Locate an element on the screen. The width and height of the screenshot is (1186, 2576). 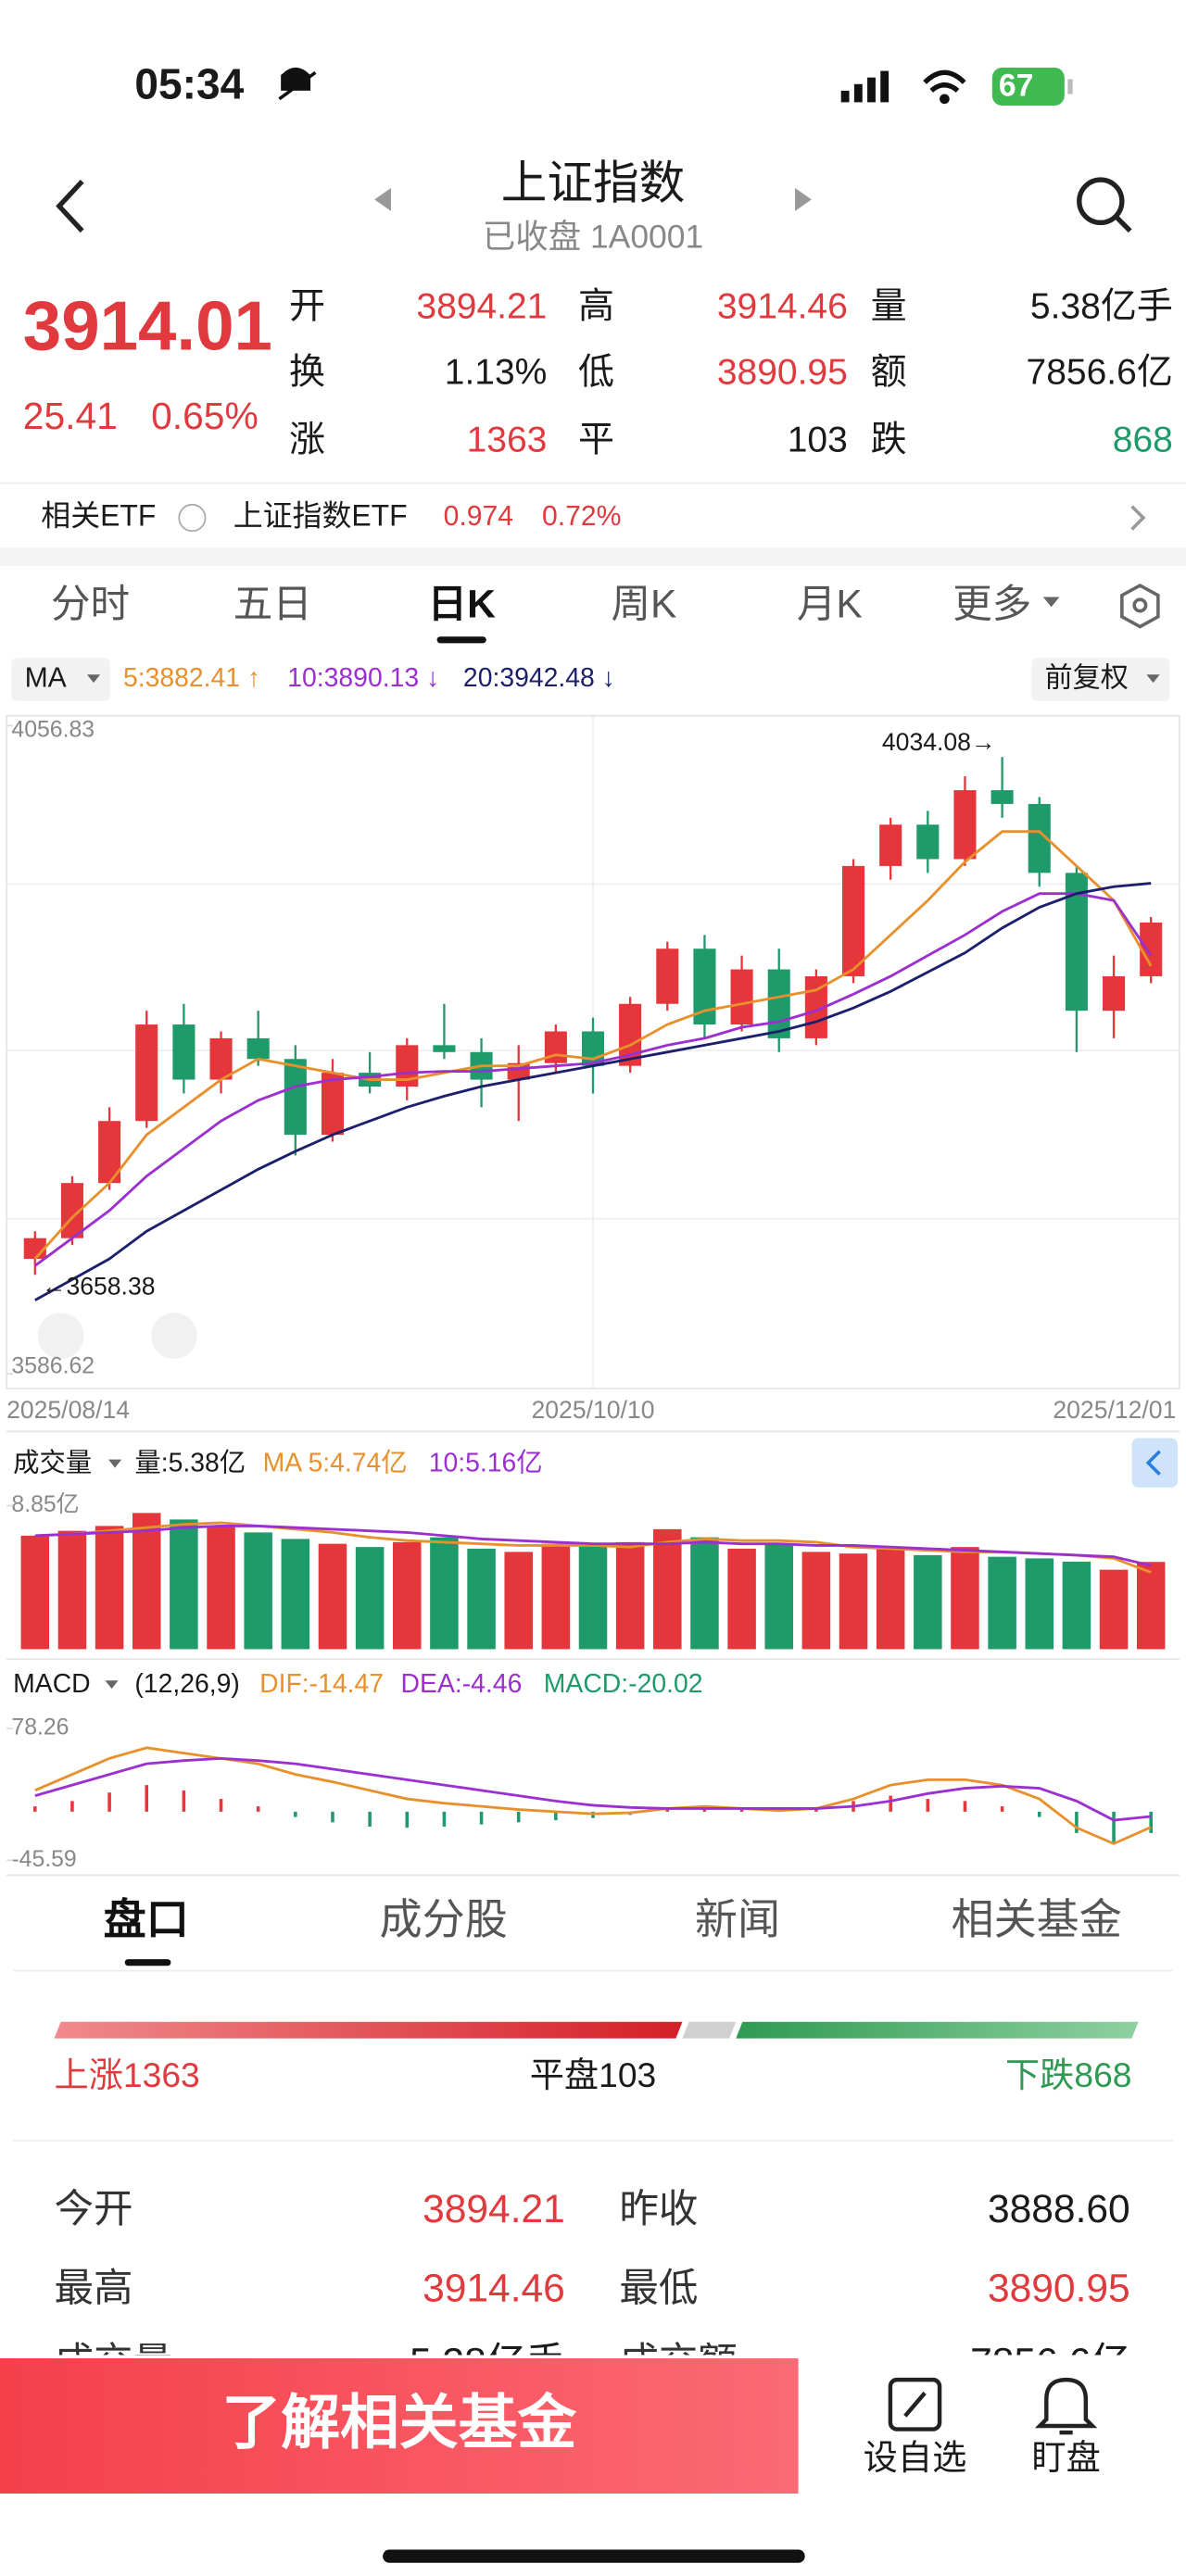
volume-legend: MA 5:4.74亿 is located at coordinates (335, 1462).